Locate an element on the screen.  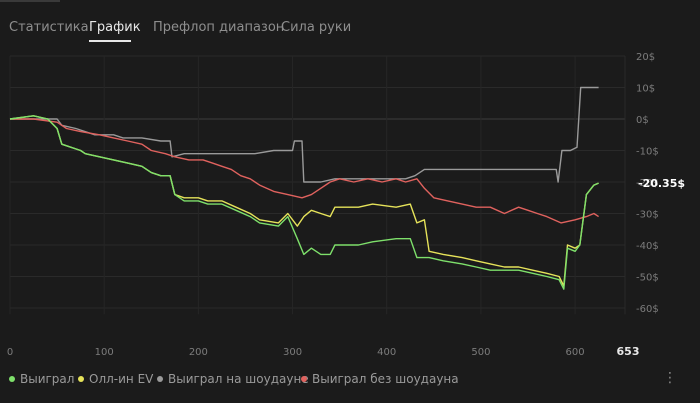
y-tick-label: -60$ is located at coordinates (647, 309).